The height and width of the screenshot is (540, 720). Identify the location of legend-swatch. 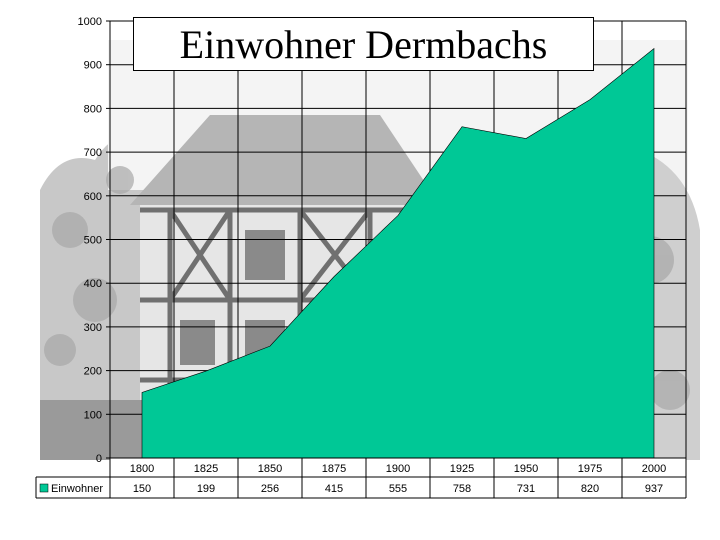
(44, 488).